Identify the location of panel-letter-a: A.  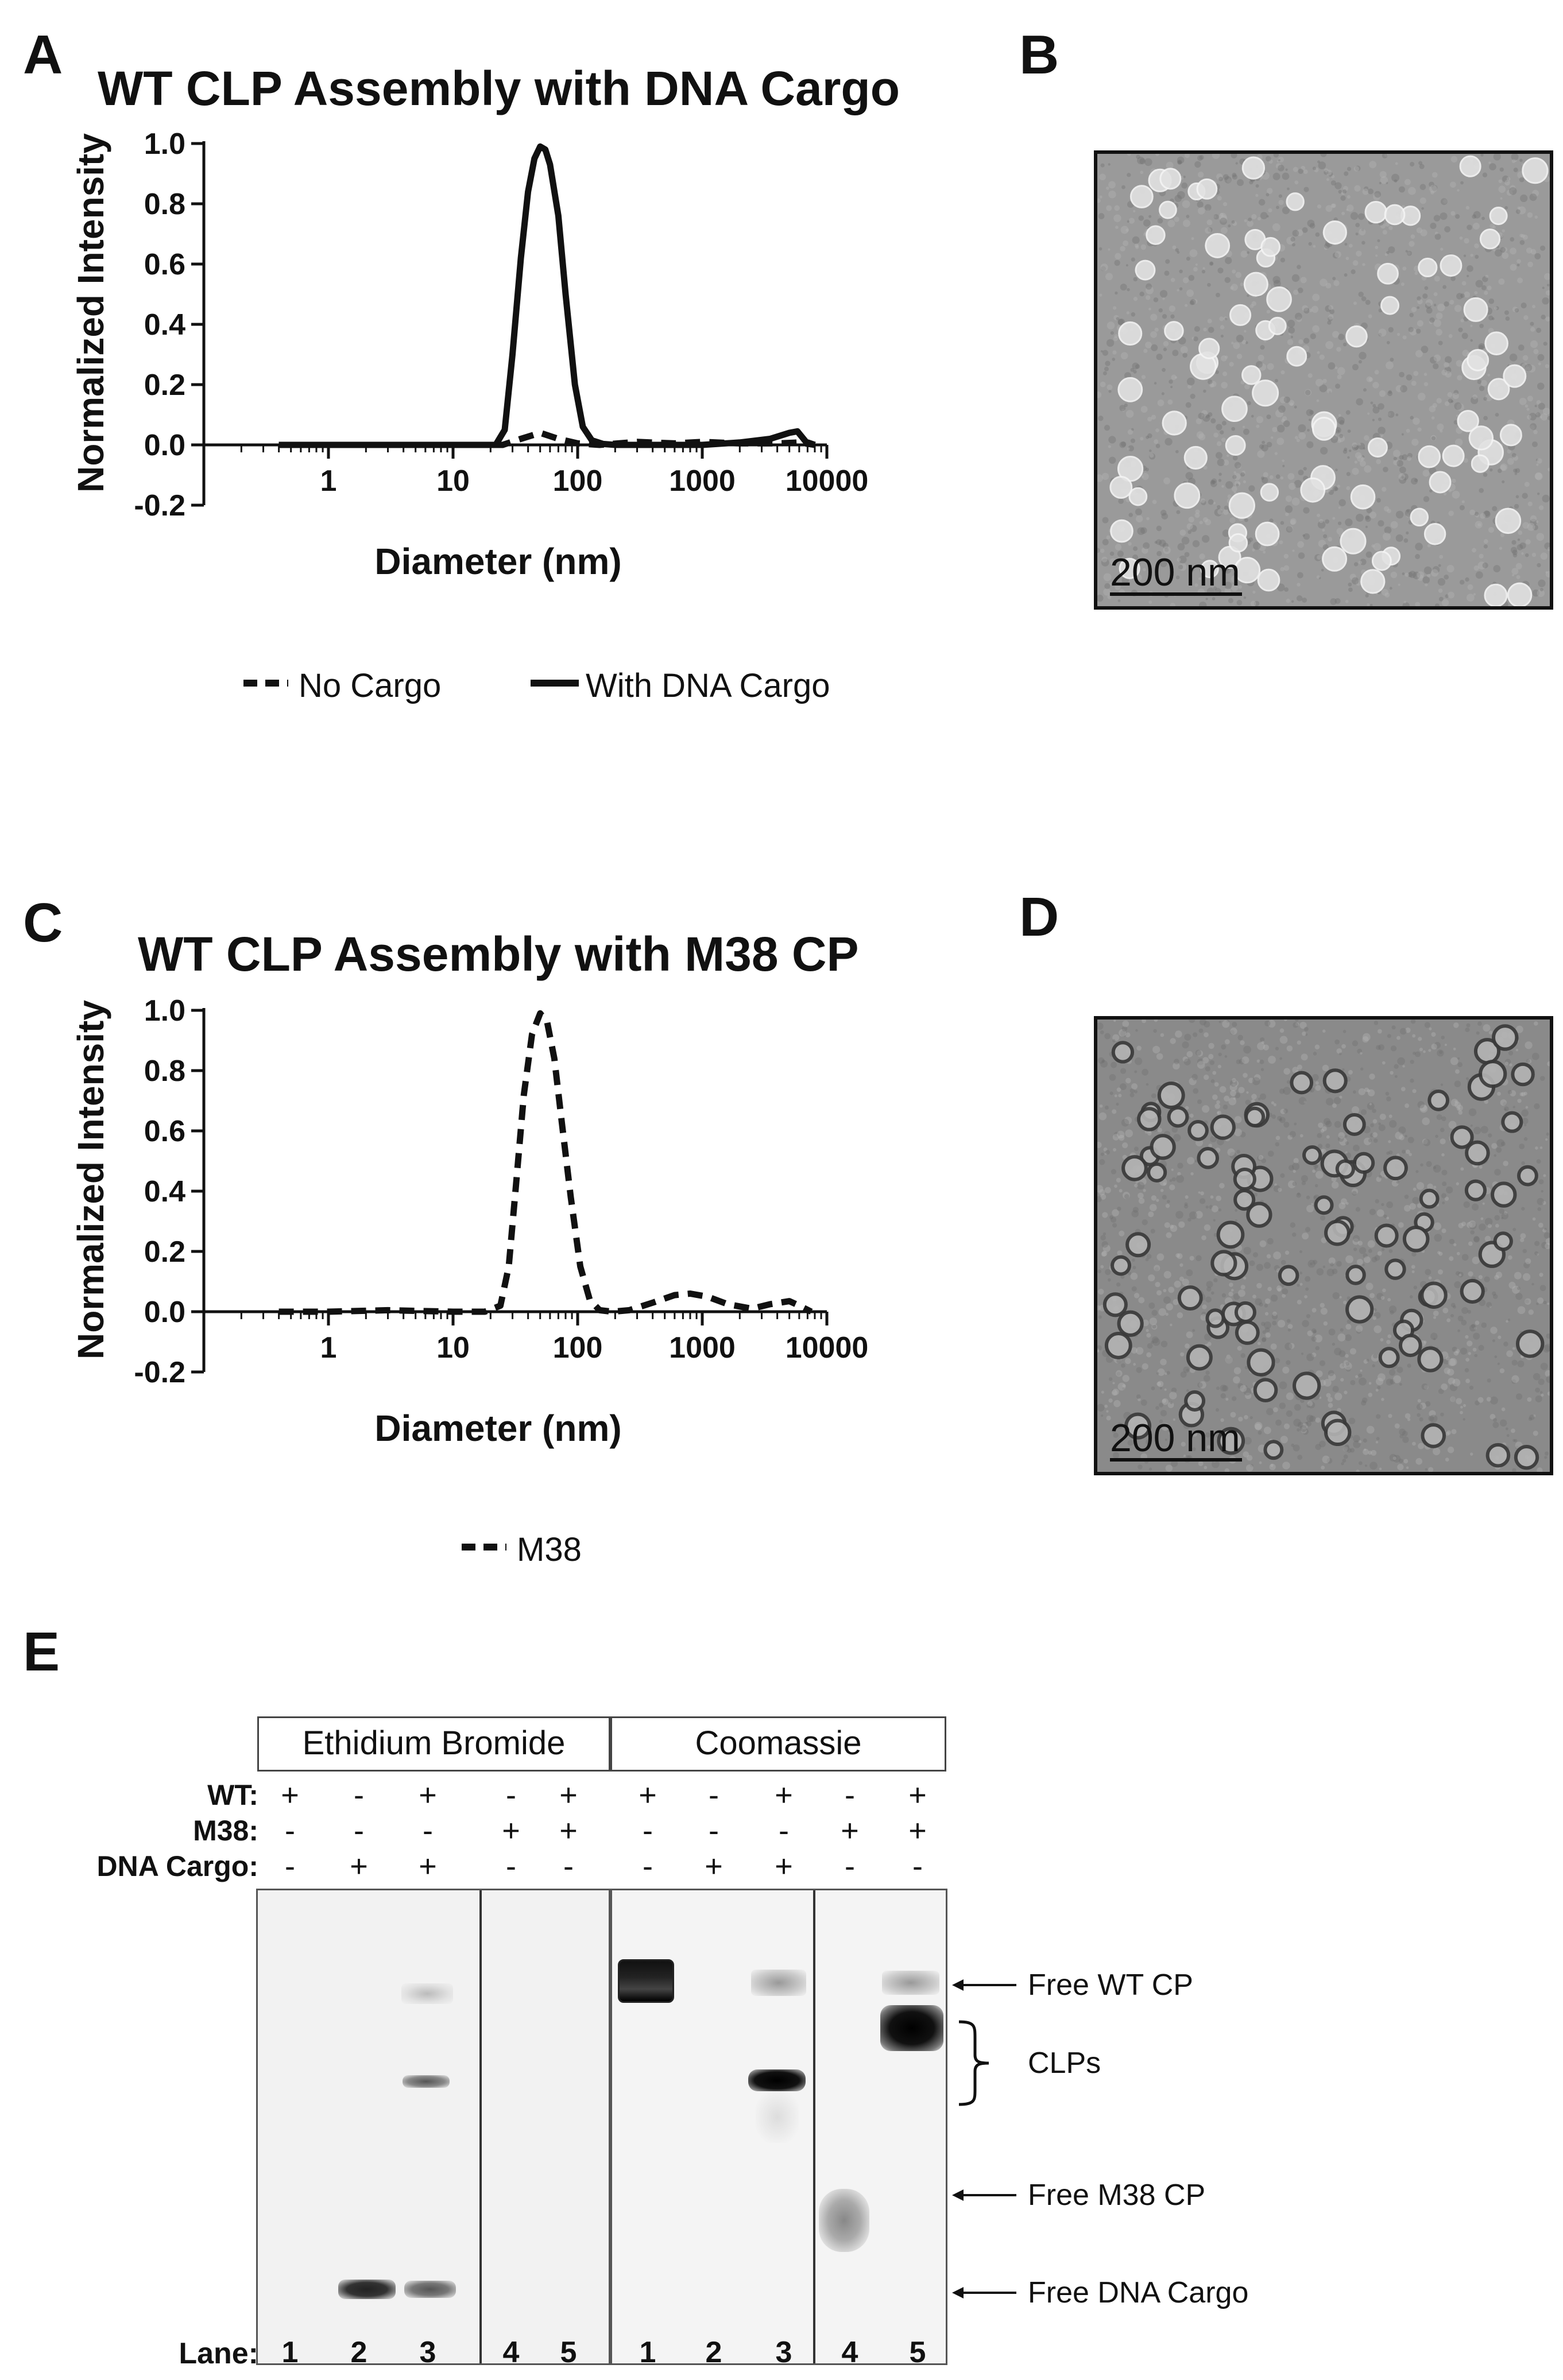
(43, 55).